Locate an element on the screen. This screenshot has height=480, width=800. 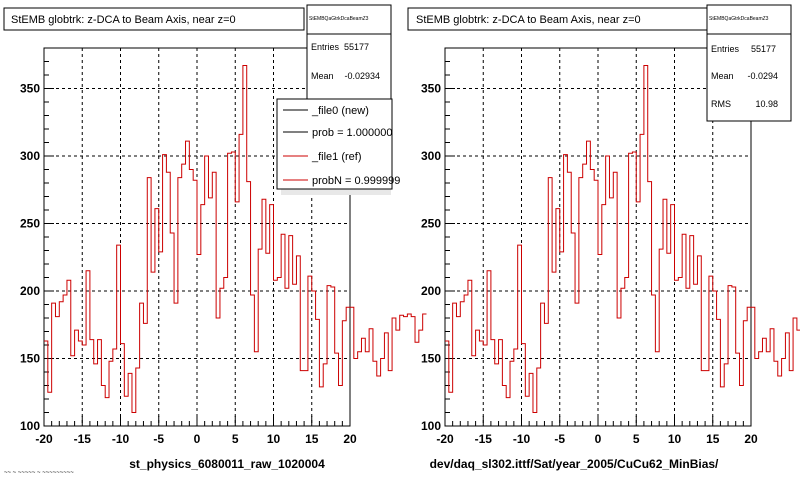
right-x-tick-labels: -20 -15 -10 -5 0 5 10 15 20 is located at coordinates (597, 439).